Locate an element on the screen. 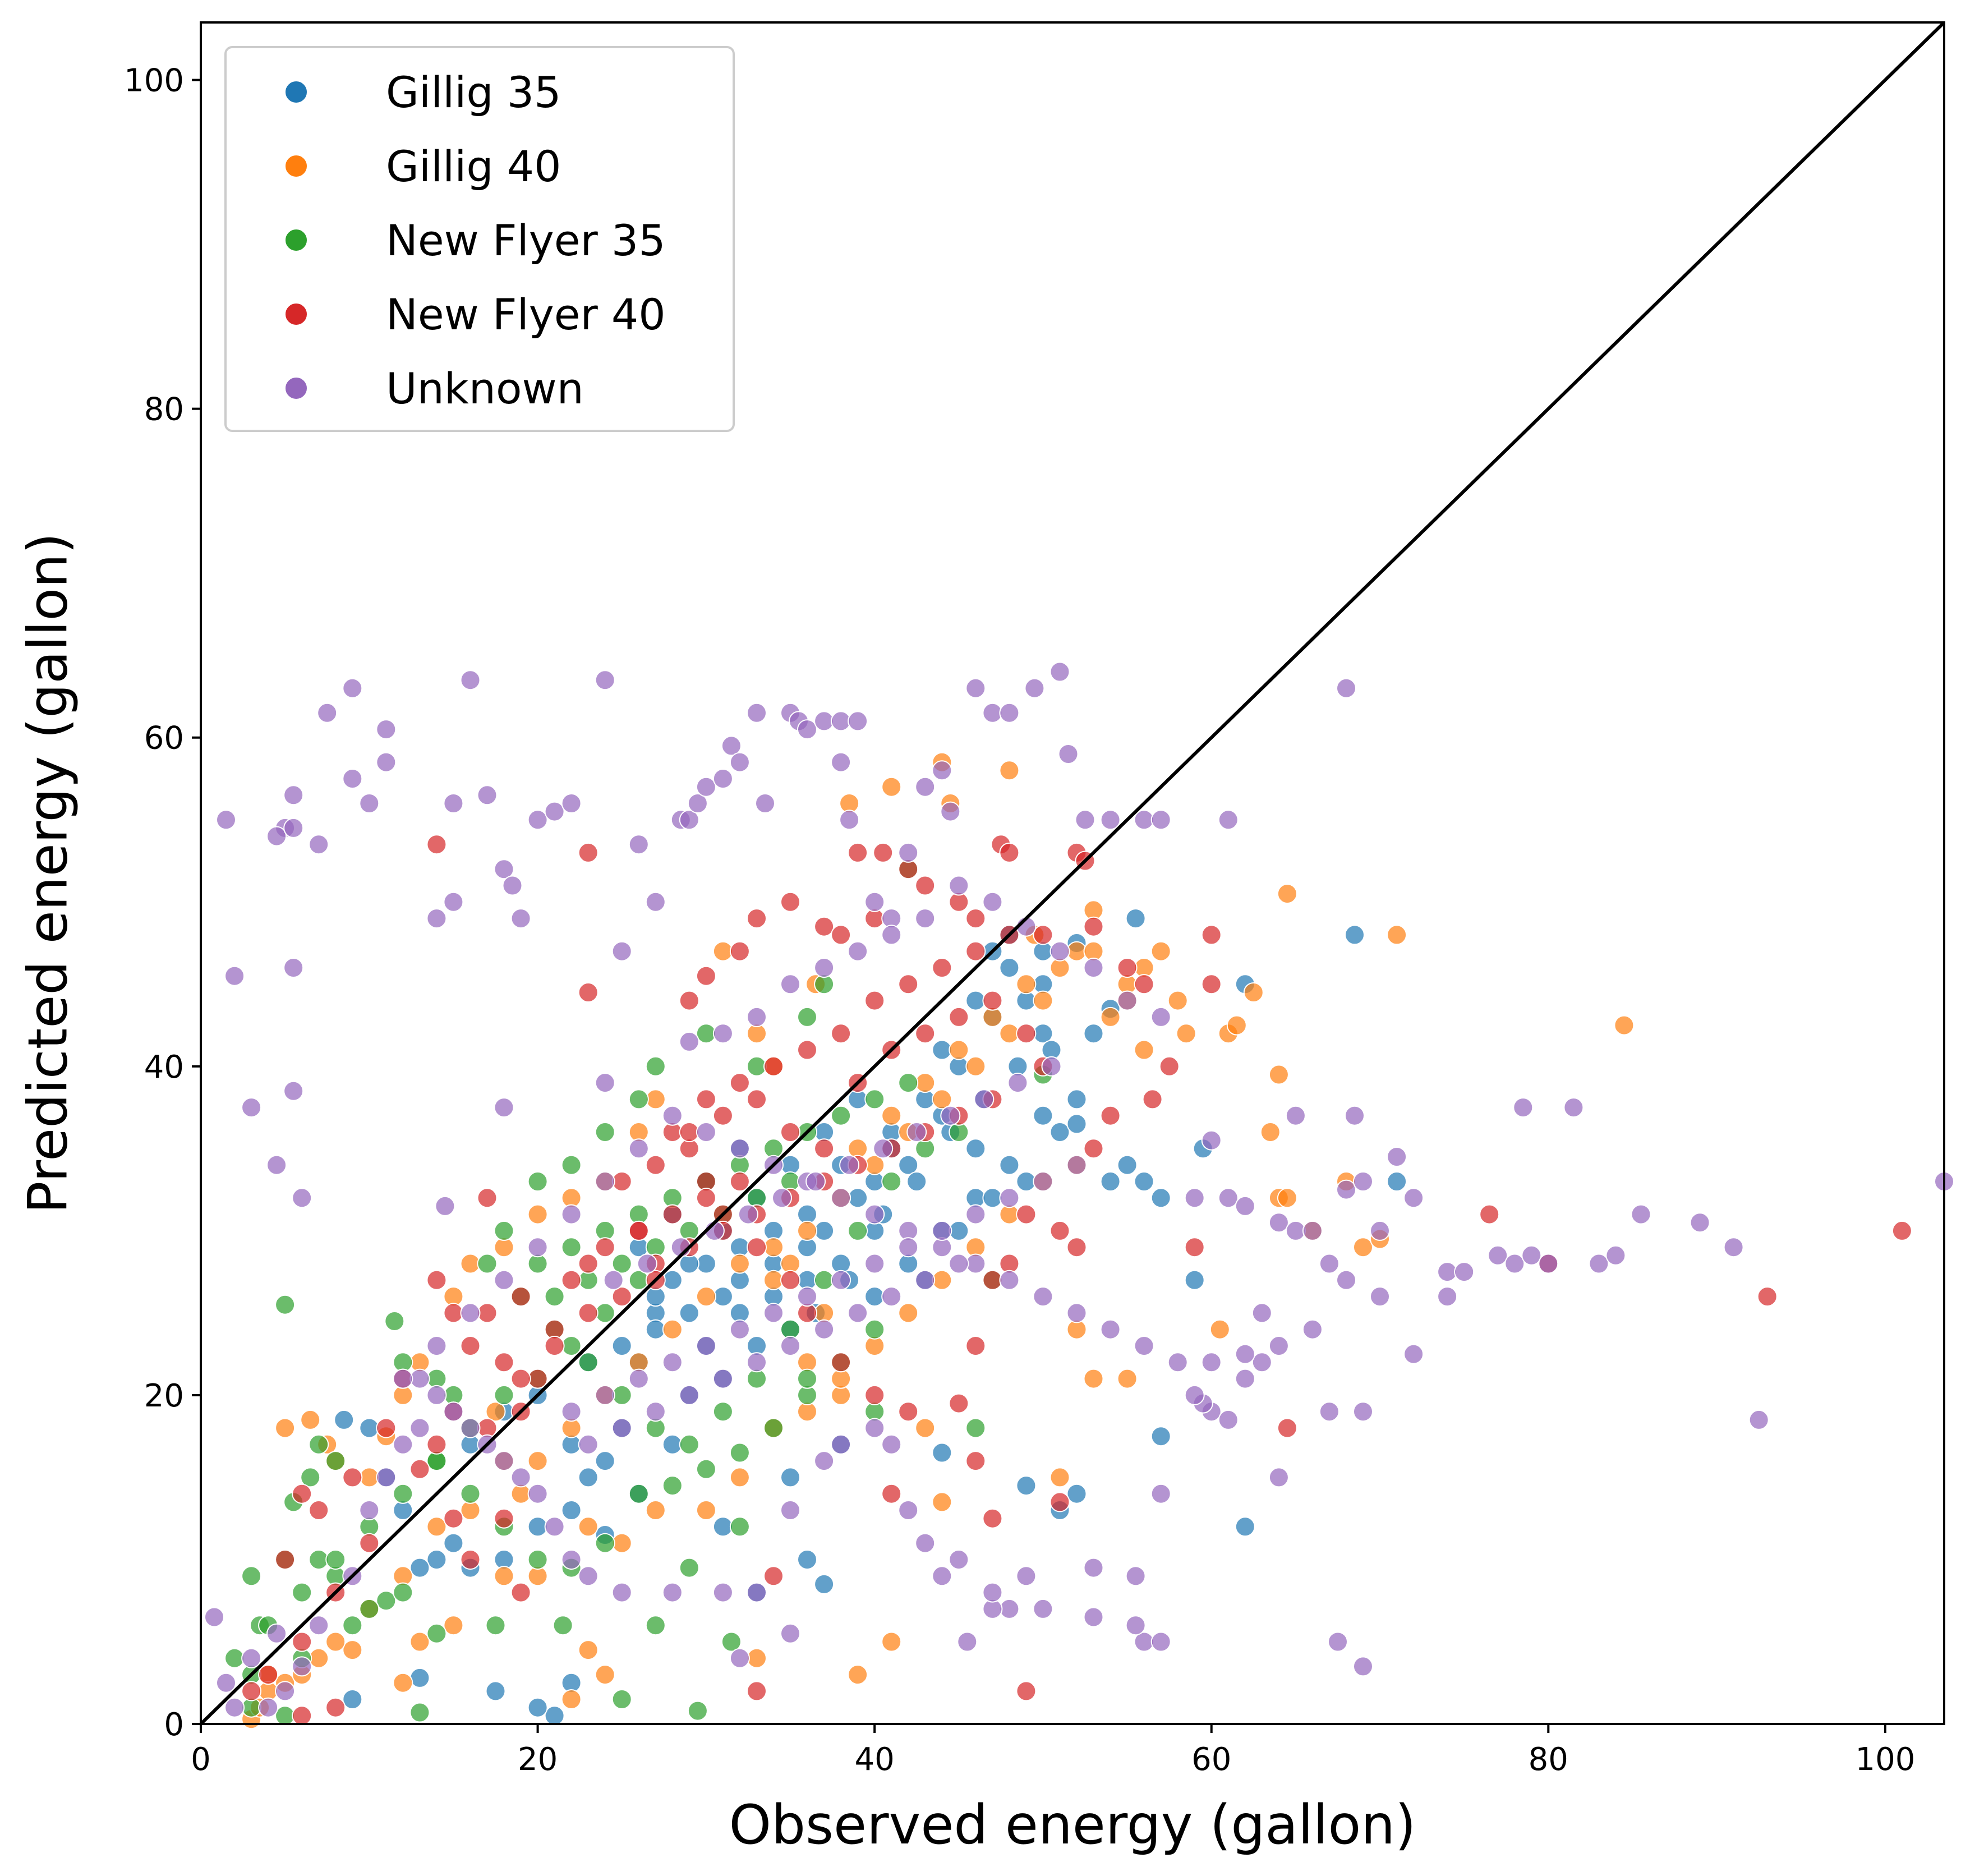  x-tick-label: 60 is located at coordinates (1211, 1759).